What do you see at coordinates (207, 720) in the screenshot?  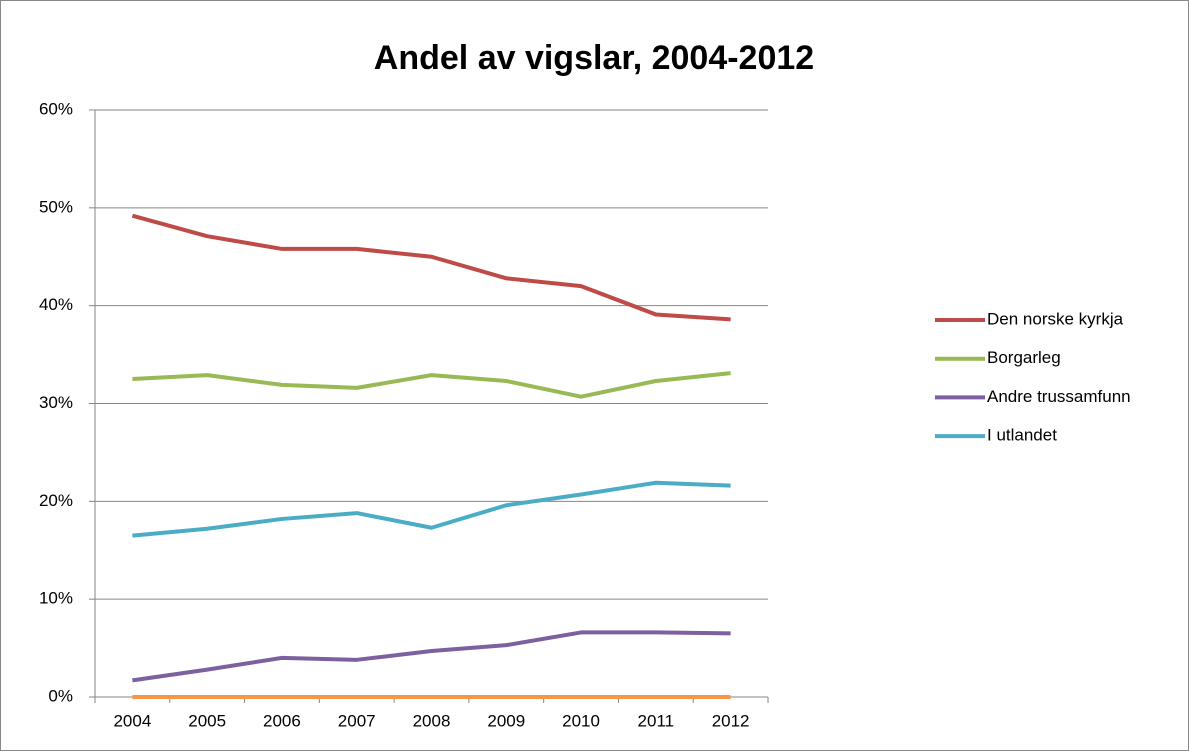 I see `x-tick-label: 2005` at bounding box center [207, 720].